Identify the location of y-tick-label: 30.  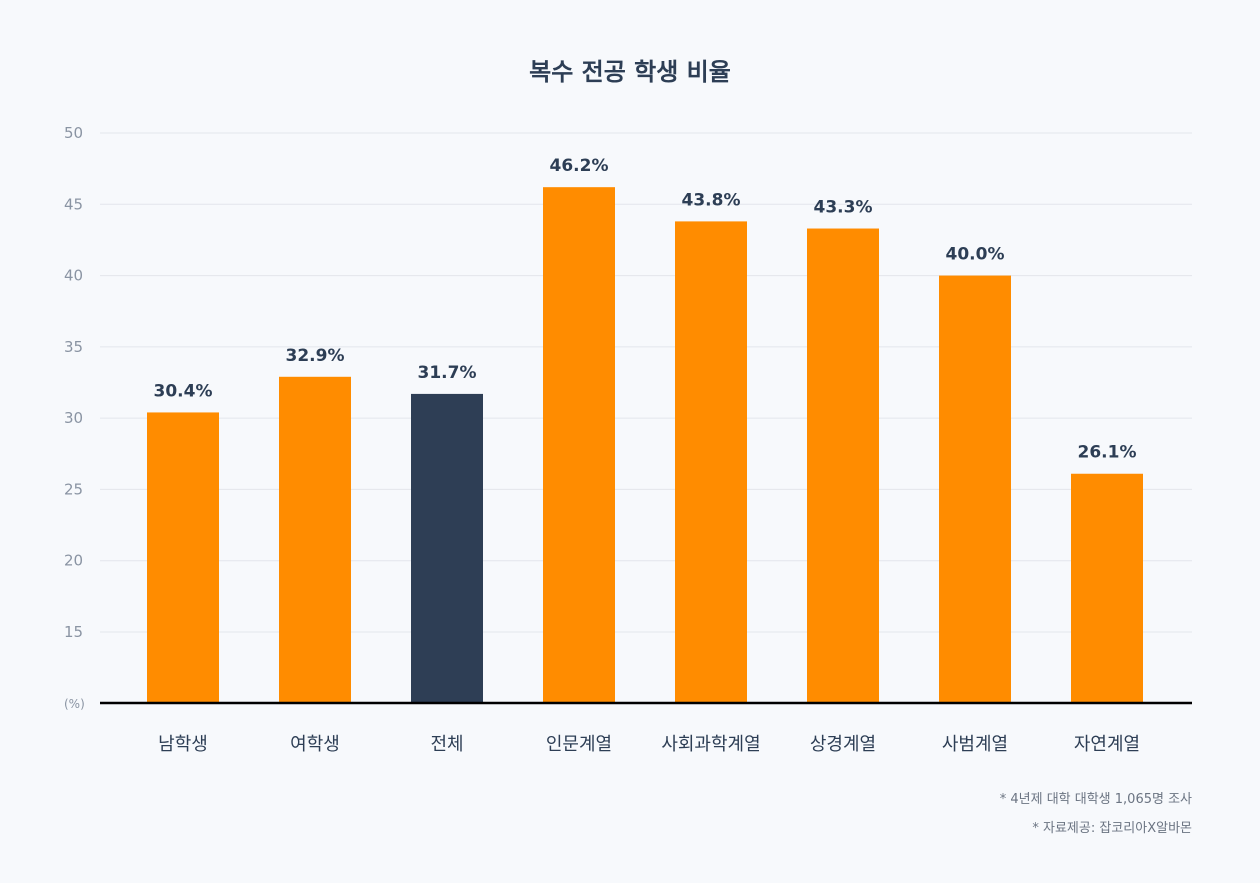
(73, 418).